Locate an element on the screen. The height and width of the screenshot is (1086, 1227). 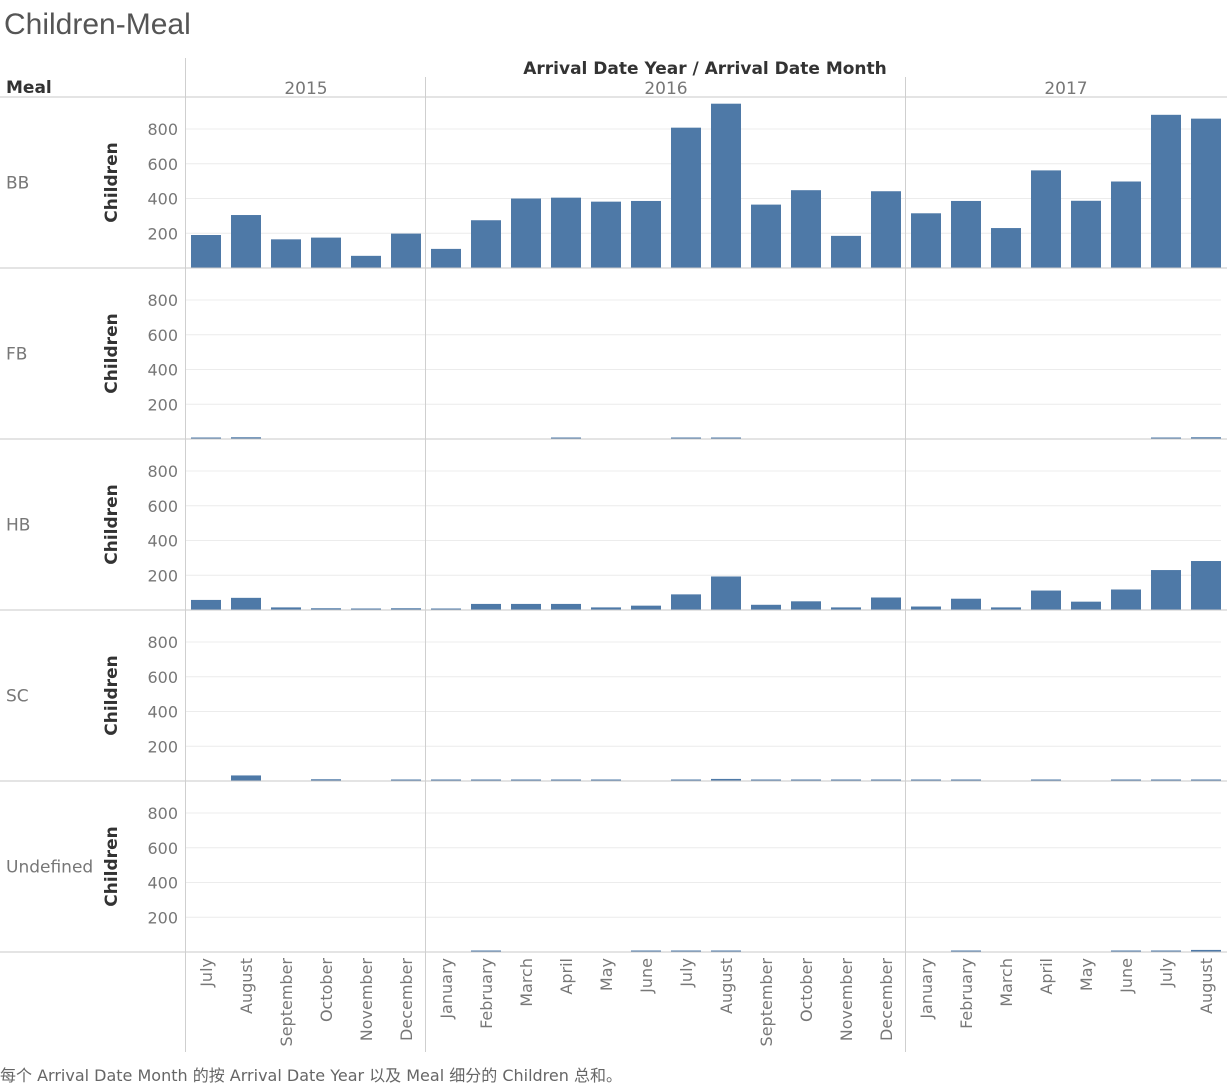
row-label-bb: BB is located at coordinates (17, 184).